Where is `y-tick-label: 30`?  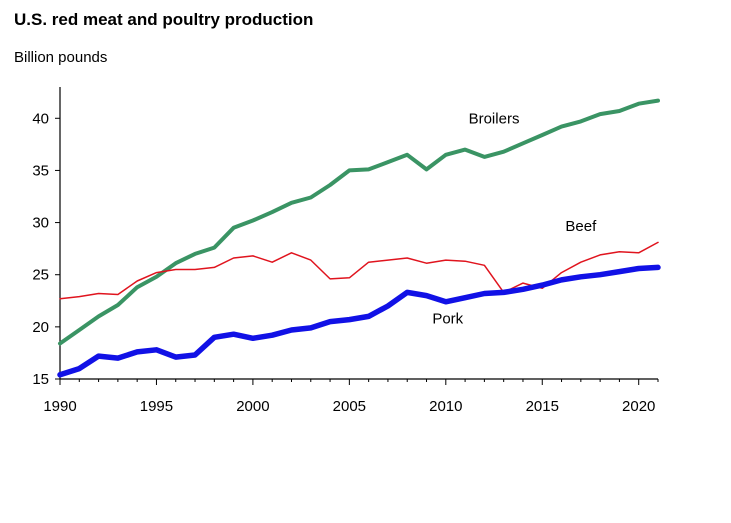
y-tick-label: 30 is located at coordinates (40, 223).